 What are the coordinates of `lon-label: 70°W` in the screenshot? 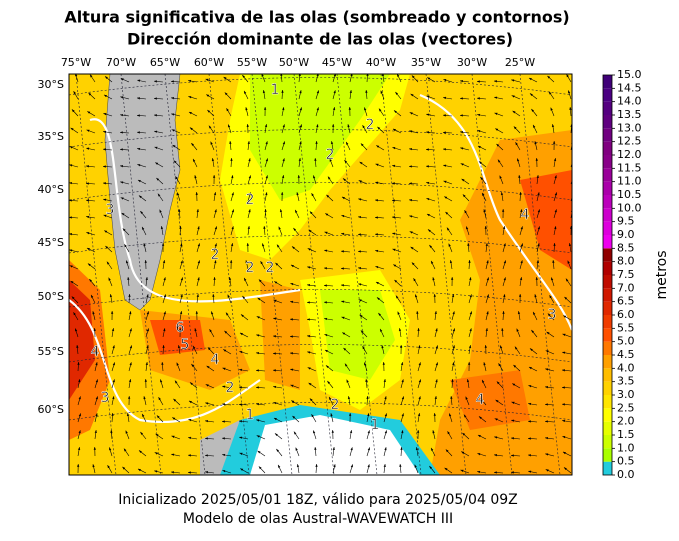 It's located at (121, 62).